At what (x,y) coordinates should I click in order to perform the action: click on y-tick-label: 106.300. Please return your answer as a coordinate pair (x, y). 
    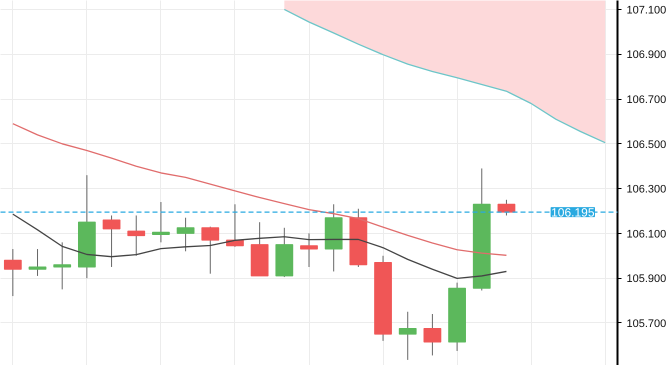
    Looking at the image, I should click on (646, 190).